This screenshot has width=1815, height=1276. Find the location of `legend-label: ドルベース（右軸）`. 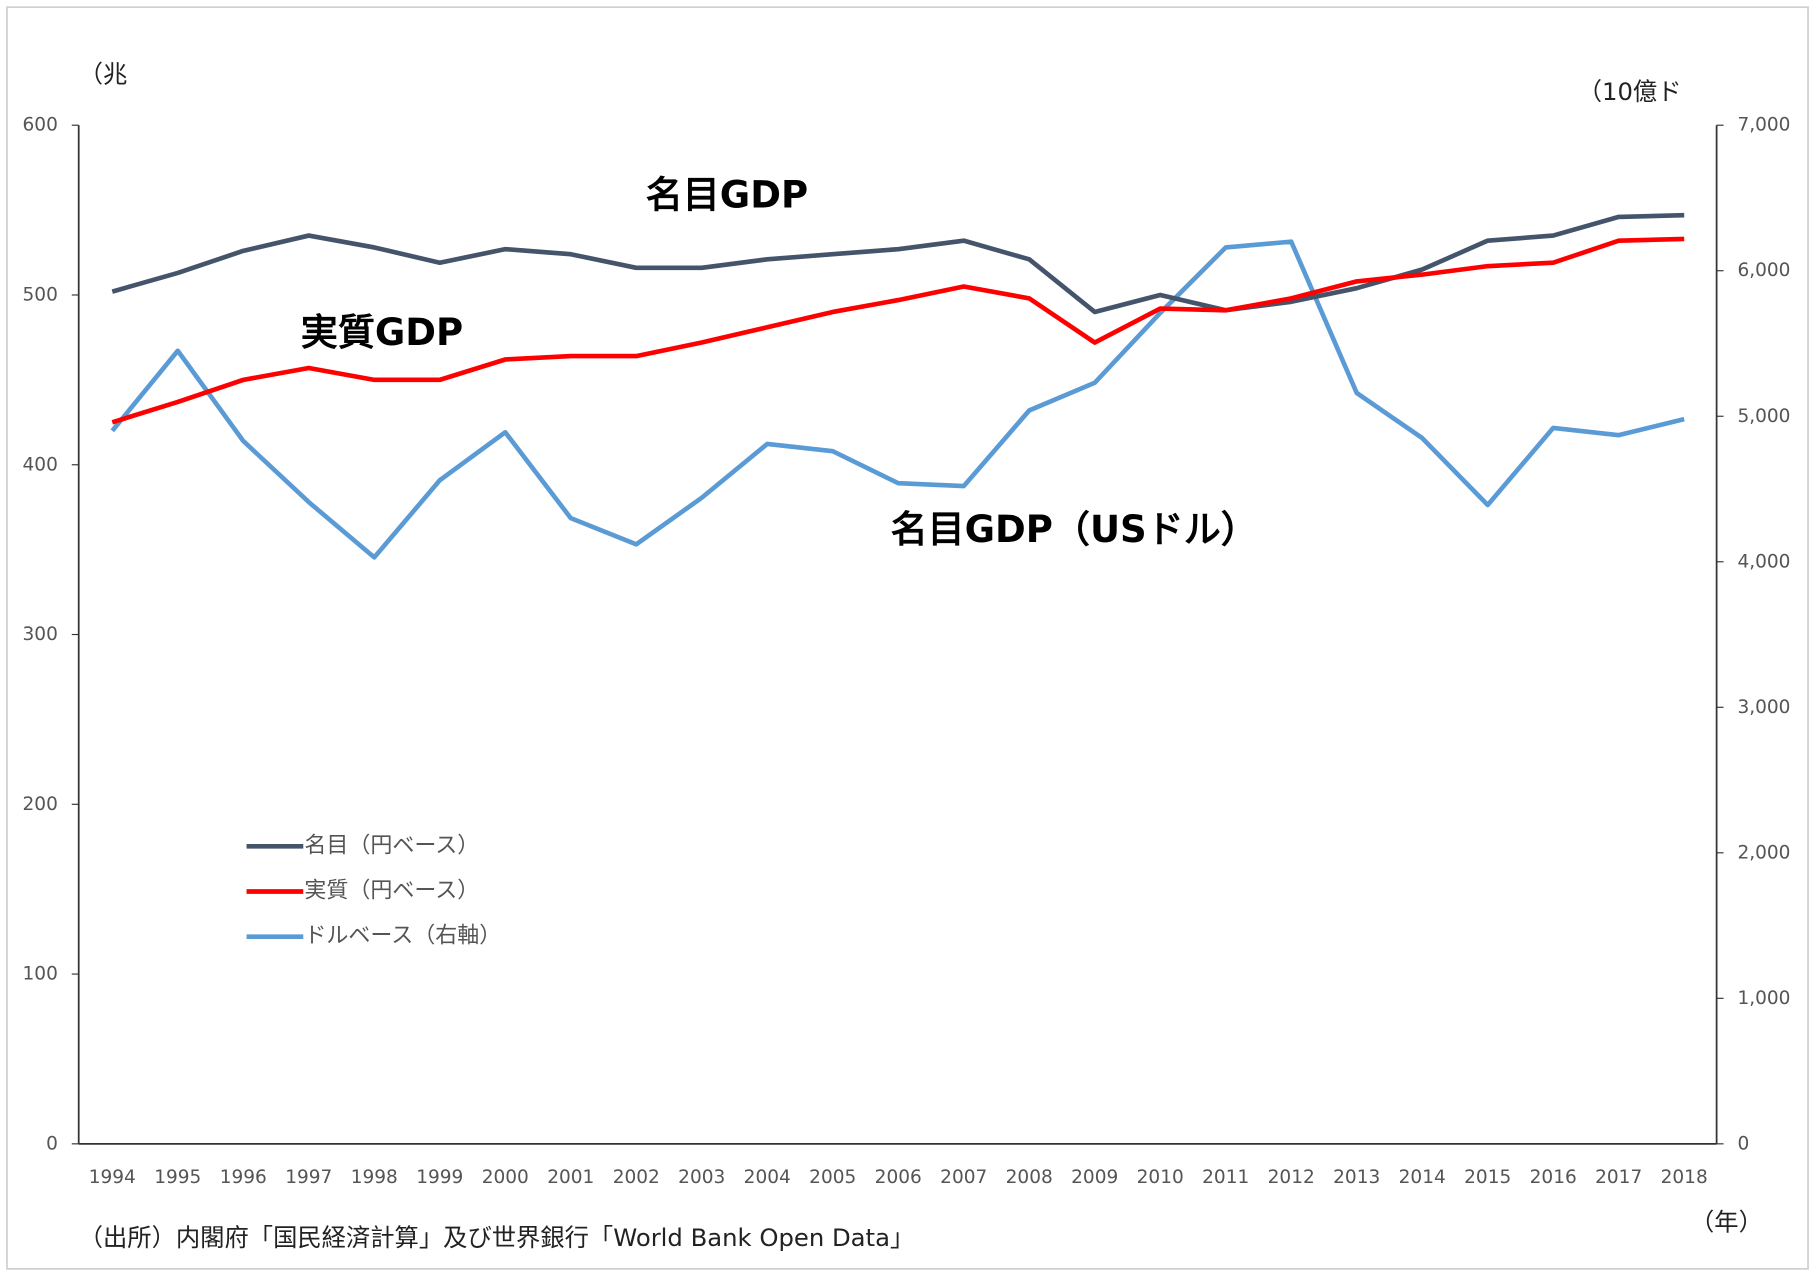

legend-label: ドルベース（右軸） is located at coordinates (402, 936).